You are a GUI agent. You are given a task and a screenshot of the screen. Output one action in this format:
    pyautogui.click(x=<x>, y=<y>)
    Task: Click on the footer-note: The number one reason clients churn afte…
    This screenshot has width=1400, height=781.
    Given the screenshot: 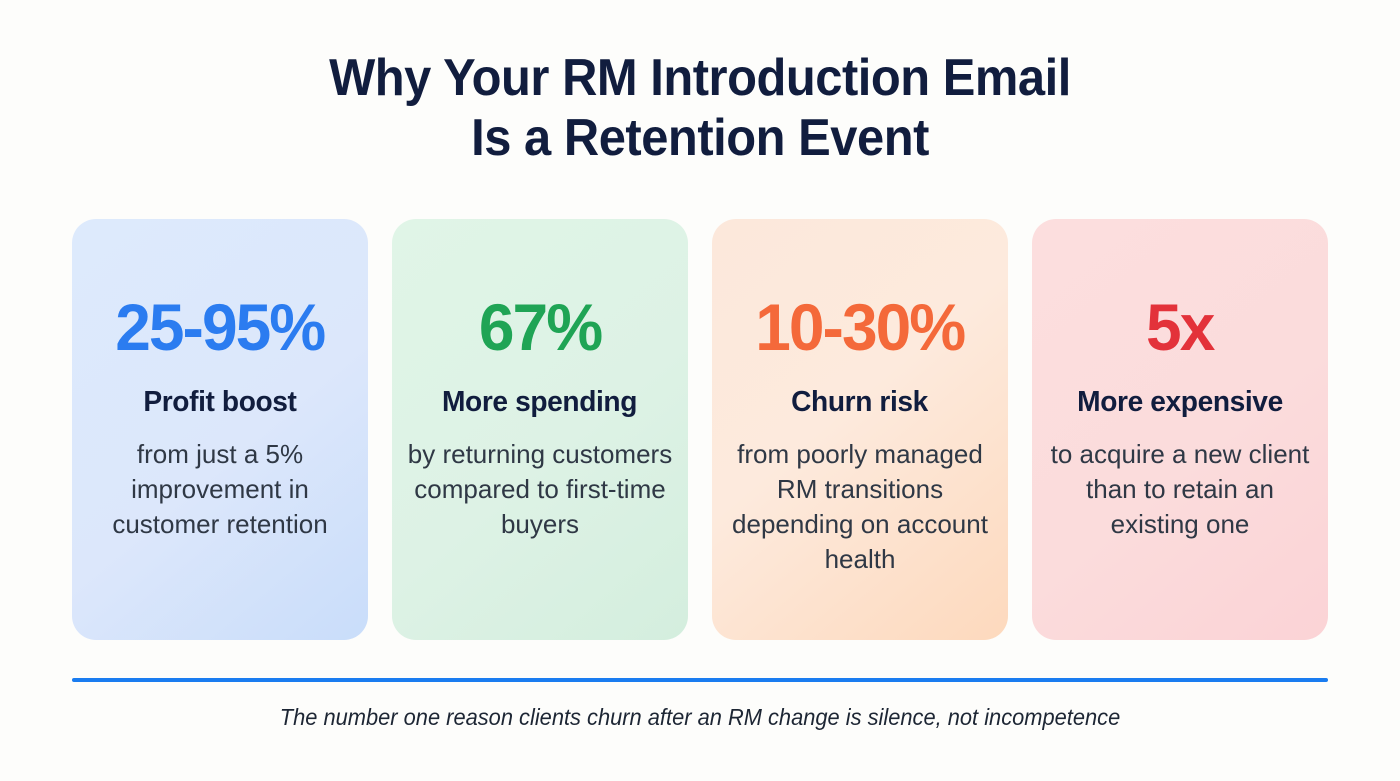 What is the action you would take?
    pyautogui.click(x=700, y=717)
    